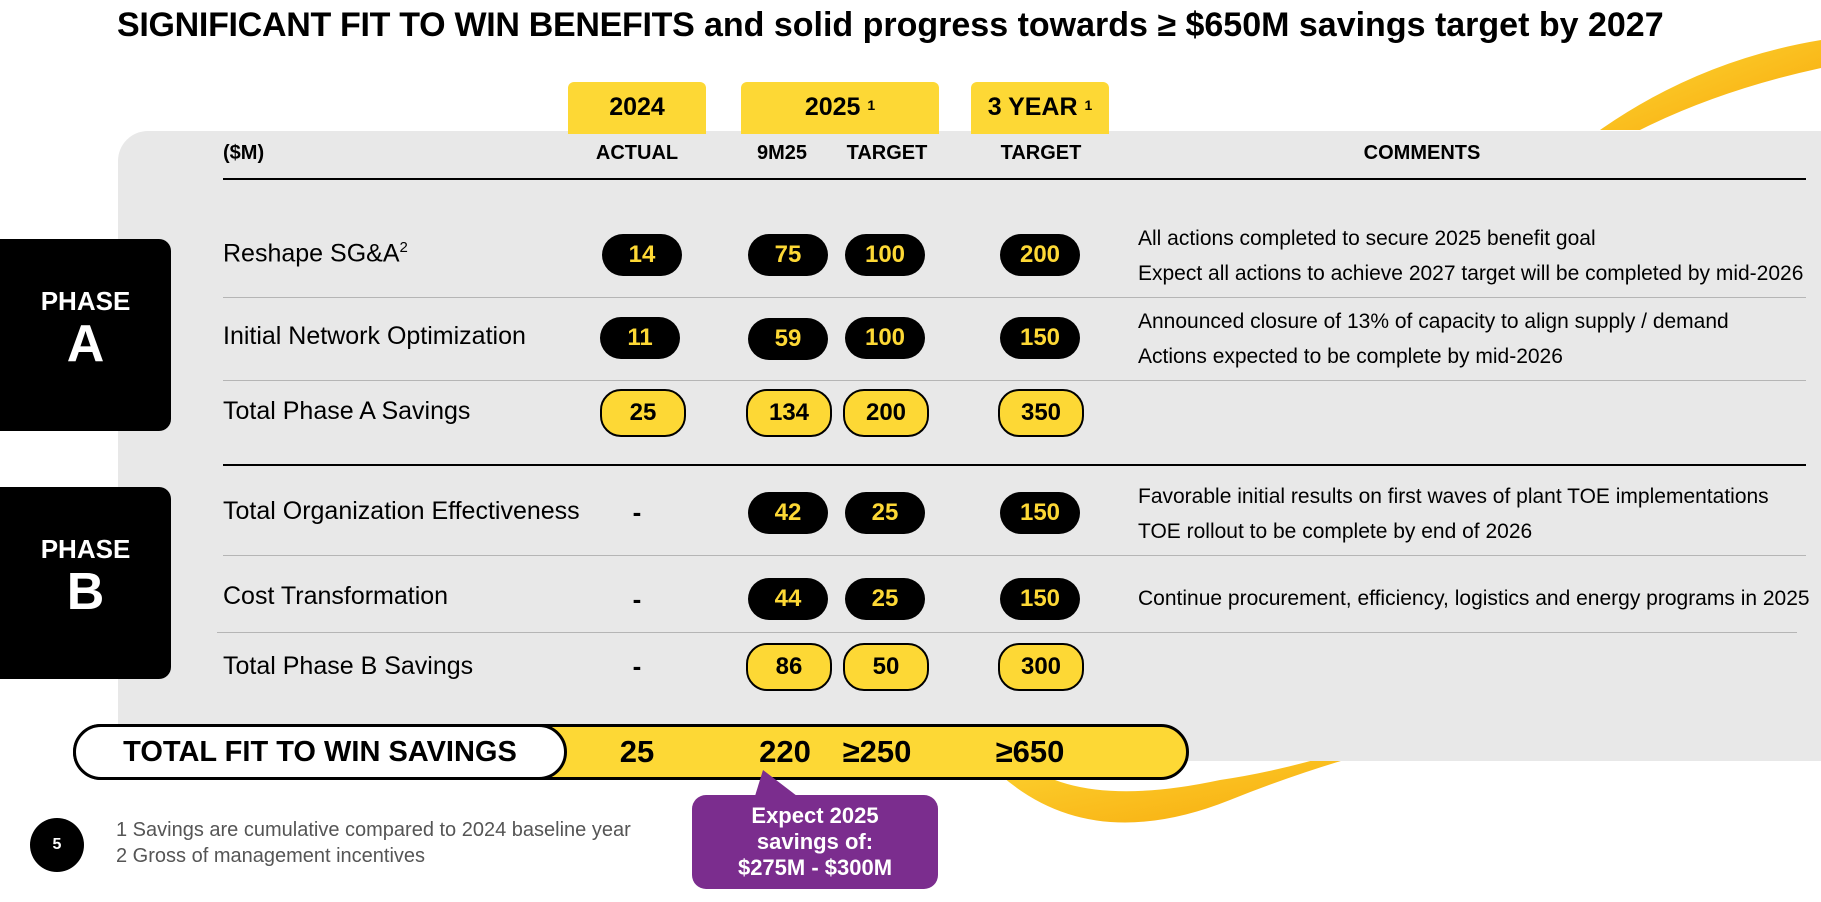 This screenshot has width=1821, height=902. What do you see at coordinates (347, 411) in the screenshot?
I see `row-total-phase-a: Total Phase A Savings` at bounding box center [347, 411].